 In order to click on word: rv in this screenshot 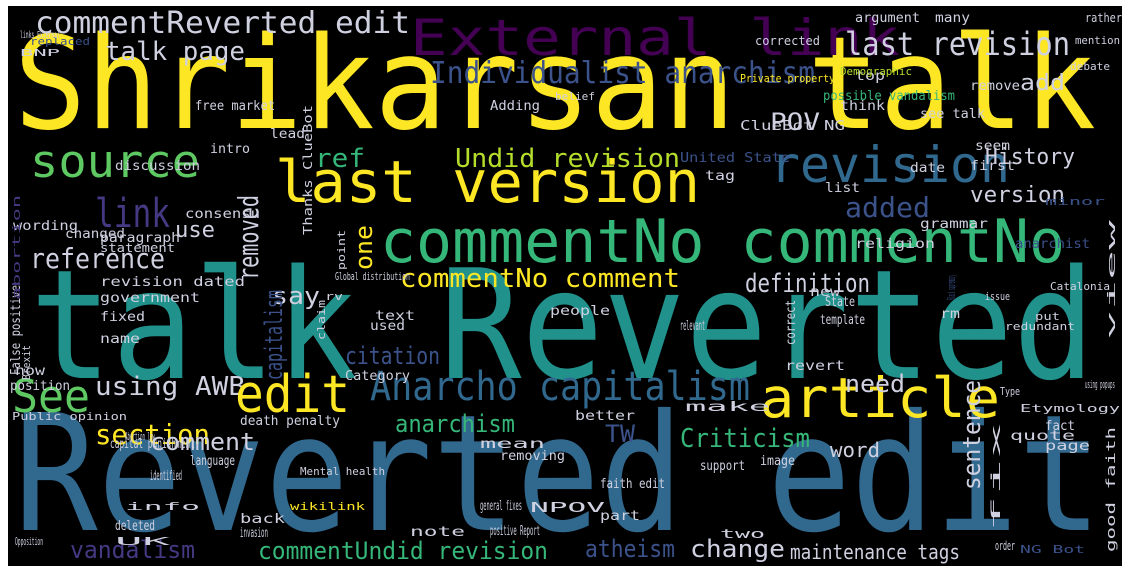, I will do `click(334, 296)`.